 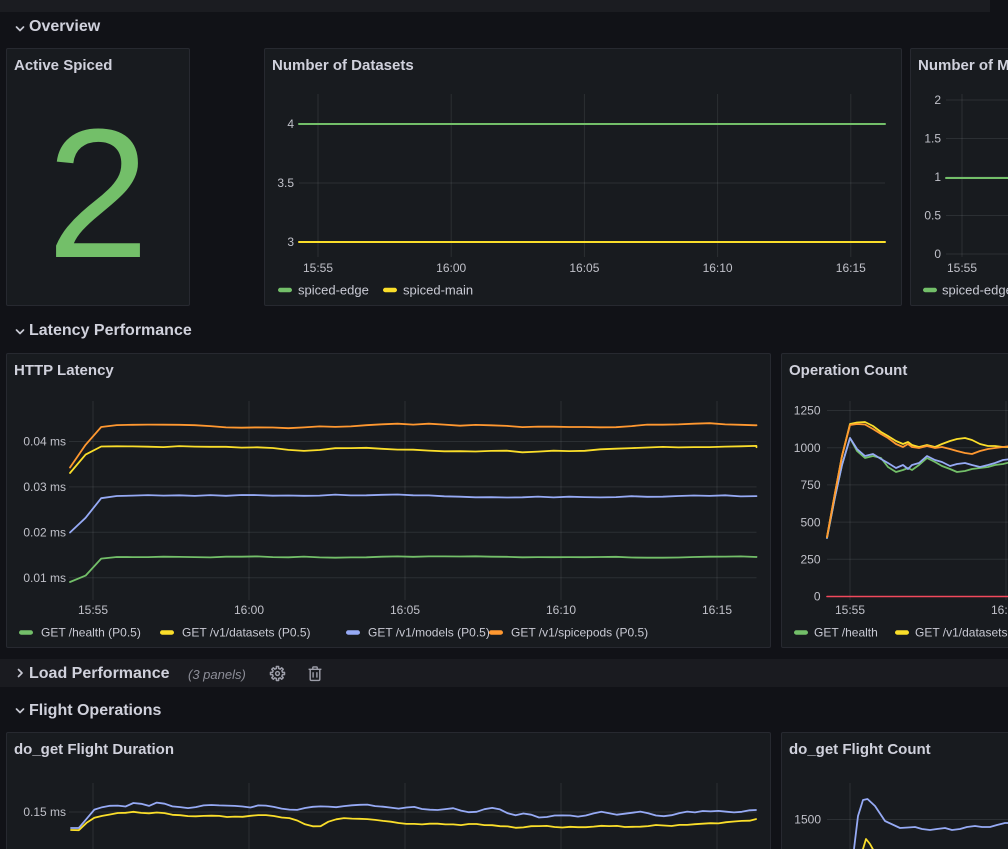 What do you see at coordinates (44, 812) in the screenshot?
I see `svg-text: 0.15 ms` at bounding box center [44, 812].